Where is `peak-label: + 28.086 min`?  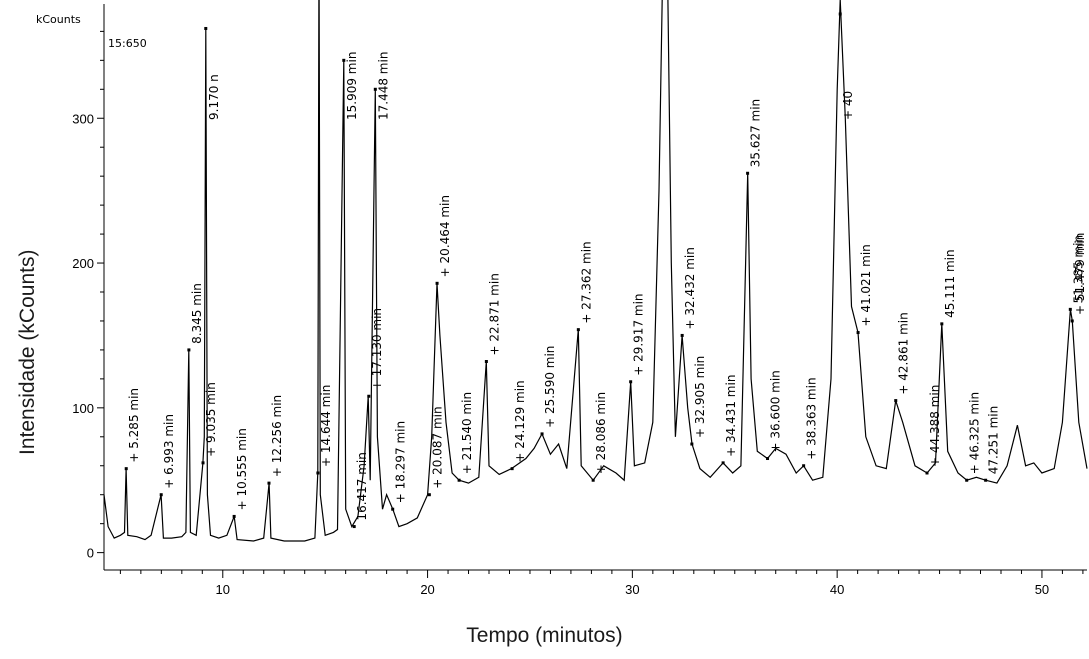
peak-label: + 28.086 min is located at coordinates (601, 433).